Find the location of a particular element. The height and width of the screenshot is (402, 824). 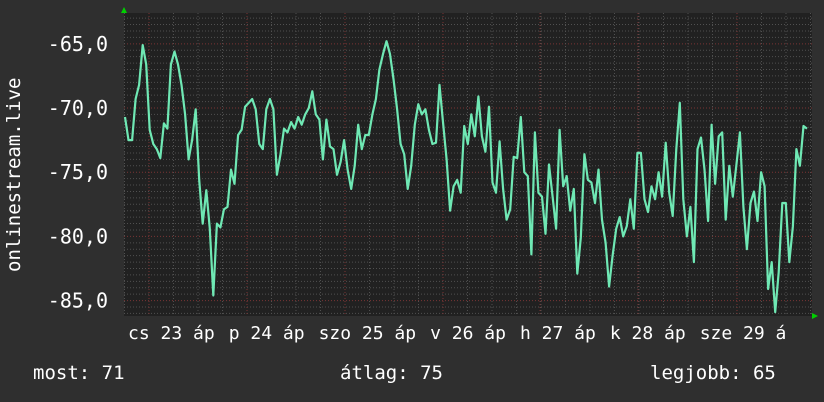

x-tick-label: sze 29 á is located at coordinates (743, 333).